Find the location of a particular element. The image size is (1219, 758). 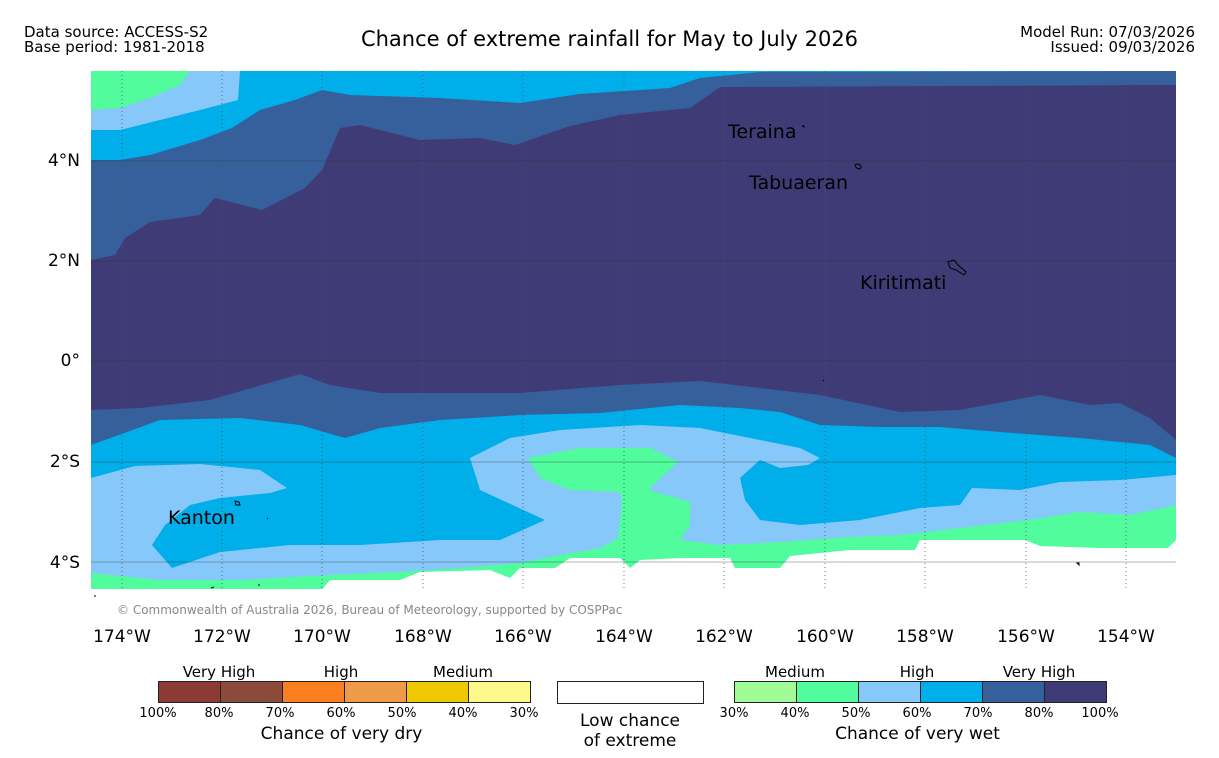

place-label-kiritimati: Kiritimati is located at coordinates (903, 283).